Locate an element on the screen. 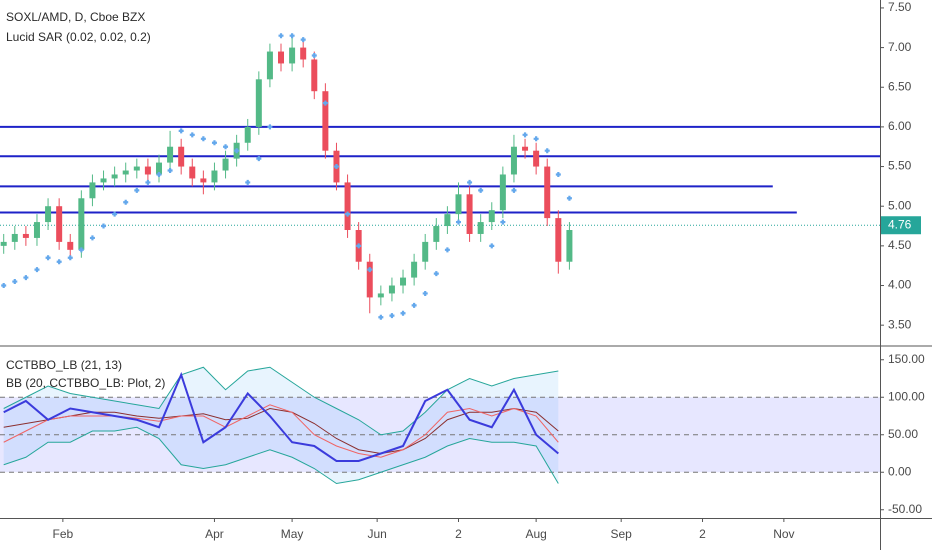  indicator-label: Lucid SAR (0.02, 0.02, 0.2) is located at coordinates (78, 37).